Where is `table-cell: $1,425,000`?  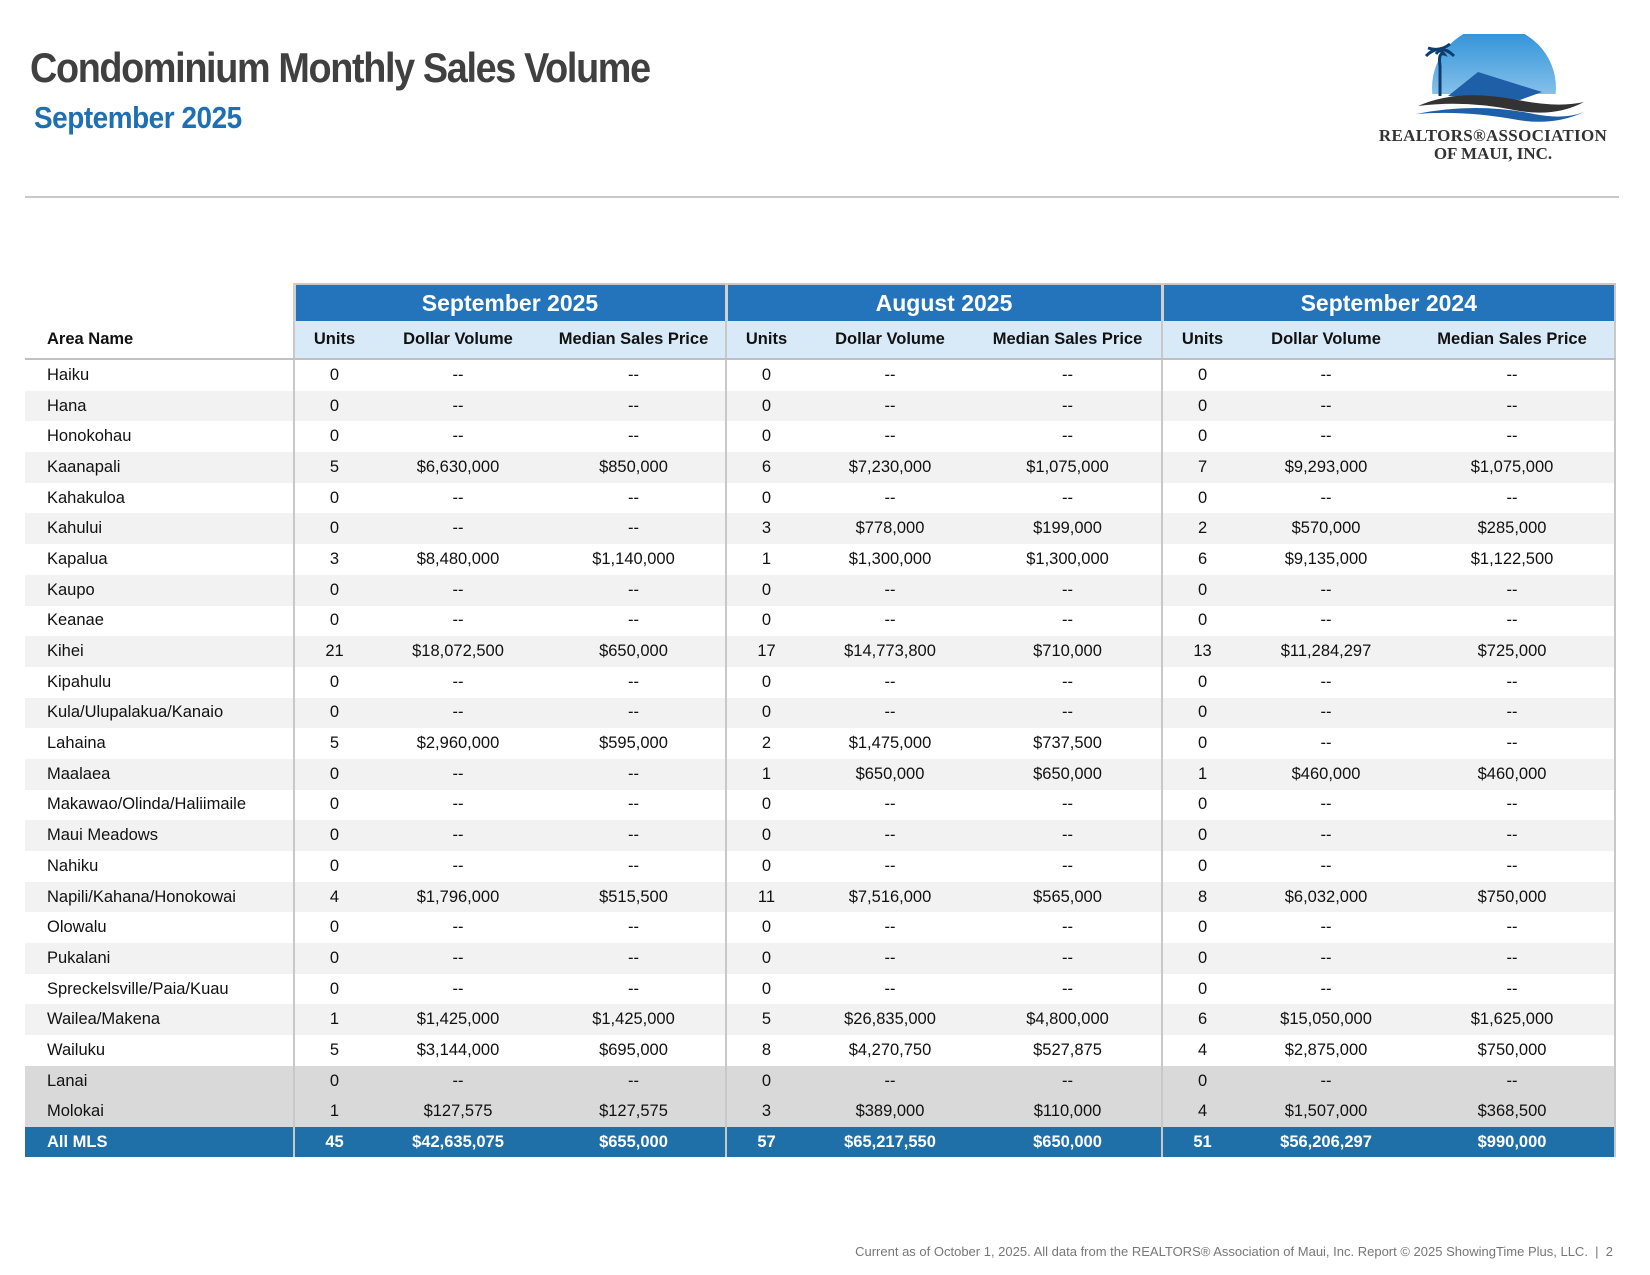 table-cell: $1,425,000 is located at coordinates (458, 1020).